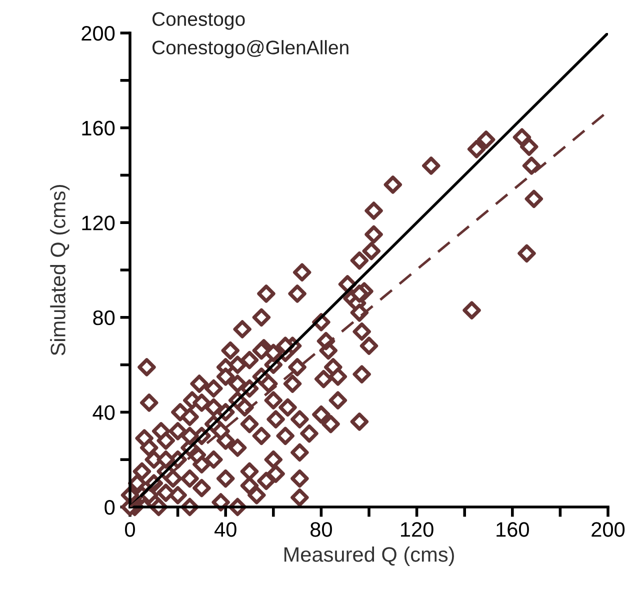  I want to click on y-tick-label: 40, so click(103, 412).